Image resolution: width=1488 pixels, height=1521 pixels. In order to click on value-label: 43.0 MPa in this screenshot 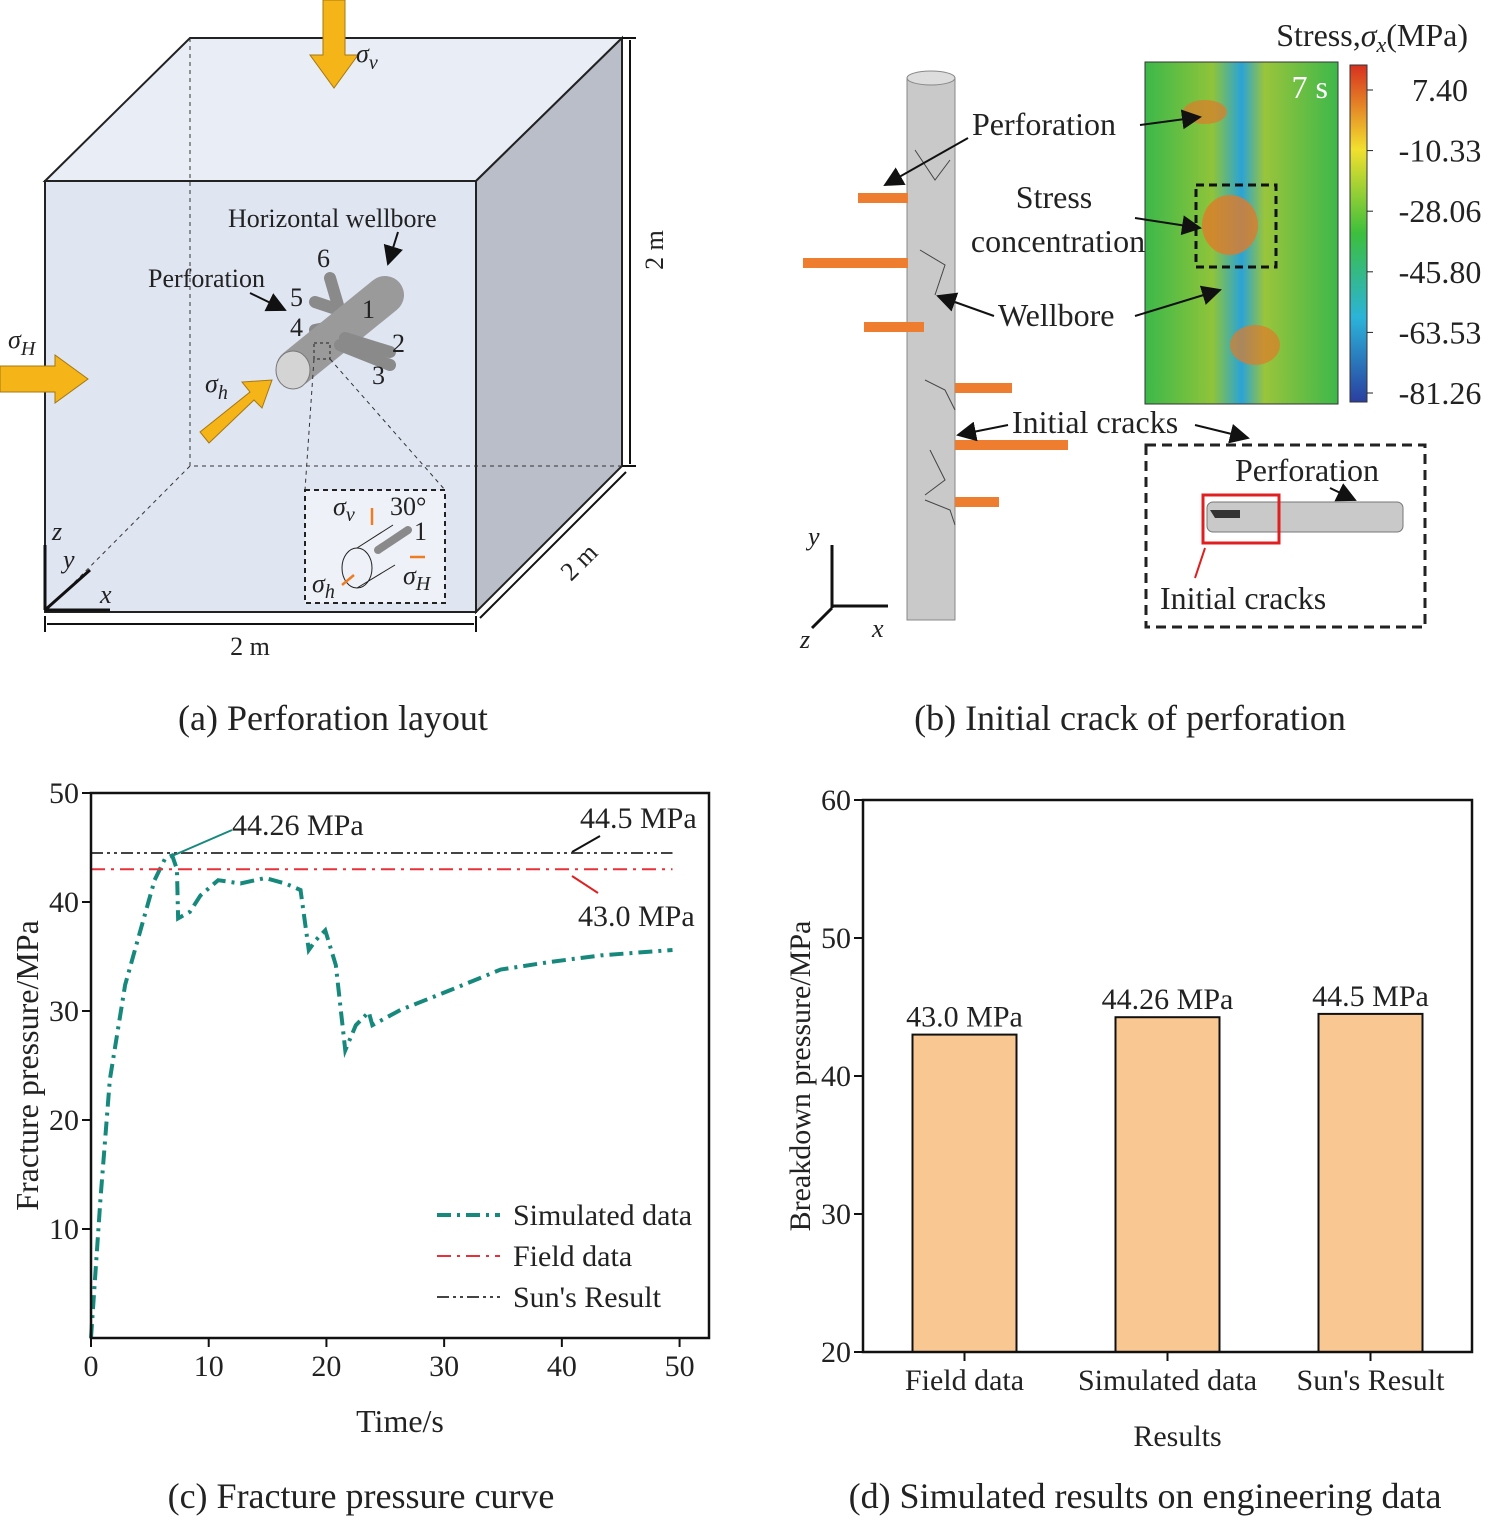, I will do `click(964, 1017)`.